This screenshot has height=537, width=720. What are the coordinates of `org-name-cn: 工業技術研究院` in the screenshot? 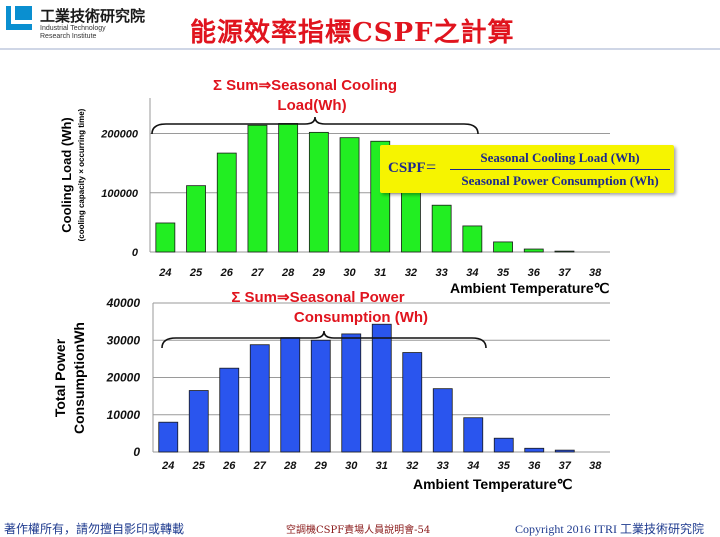 It's located at (93, 16).